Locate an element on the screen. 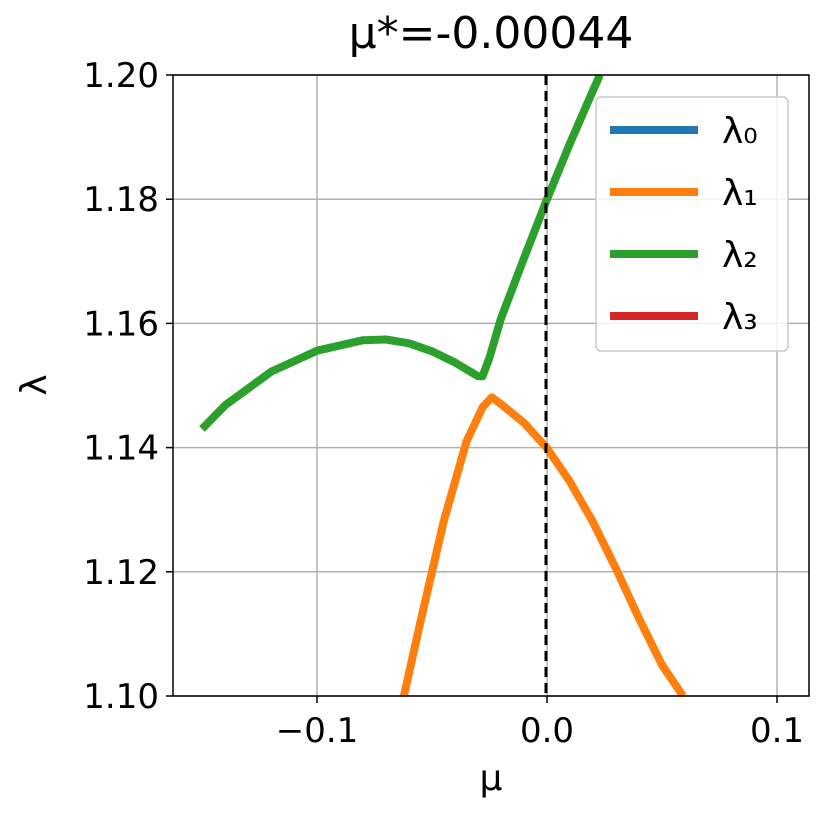 The width and height of the screenshot is (829, 817). x-tick-label: 0.0 is located at coordinates (547, 731).